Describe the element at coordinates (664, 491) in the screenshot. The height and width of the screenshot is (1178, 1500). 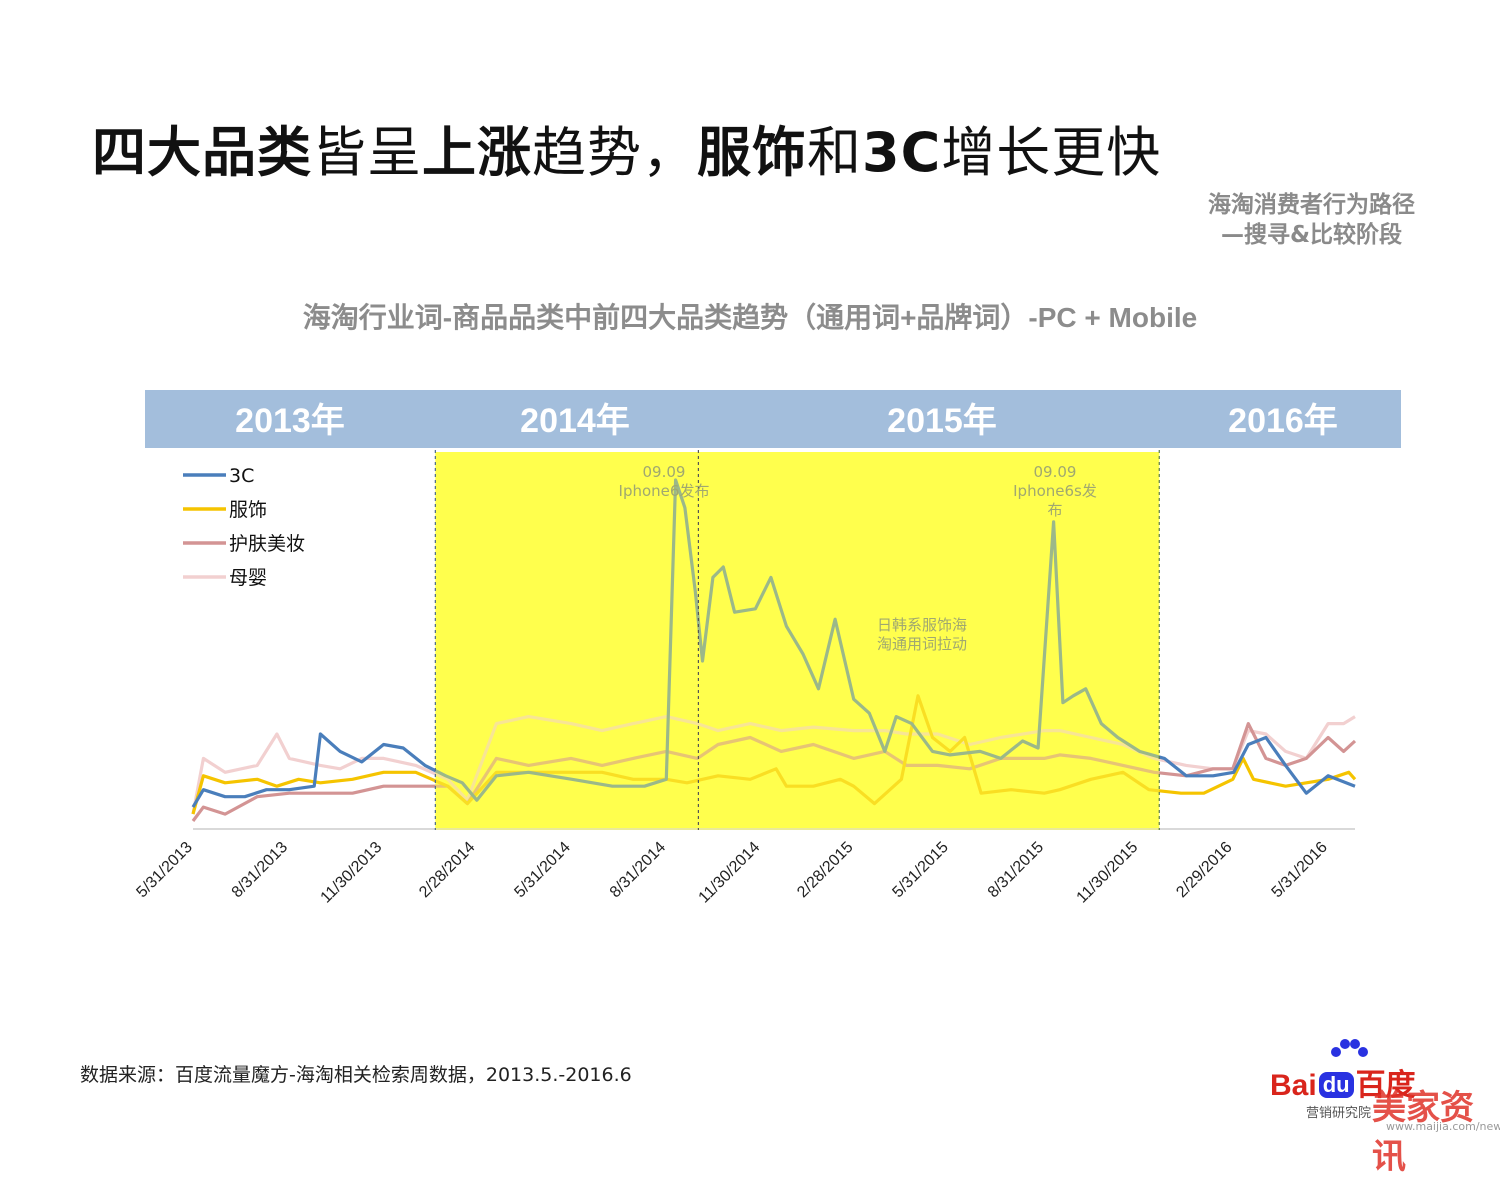
I see `annotation-text: Iphone6发布` at that location.